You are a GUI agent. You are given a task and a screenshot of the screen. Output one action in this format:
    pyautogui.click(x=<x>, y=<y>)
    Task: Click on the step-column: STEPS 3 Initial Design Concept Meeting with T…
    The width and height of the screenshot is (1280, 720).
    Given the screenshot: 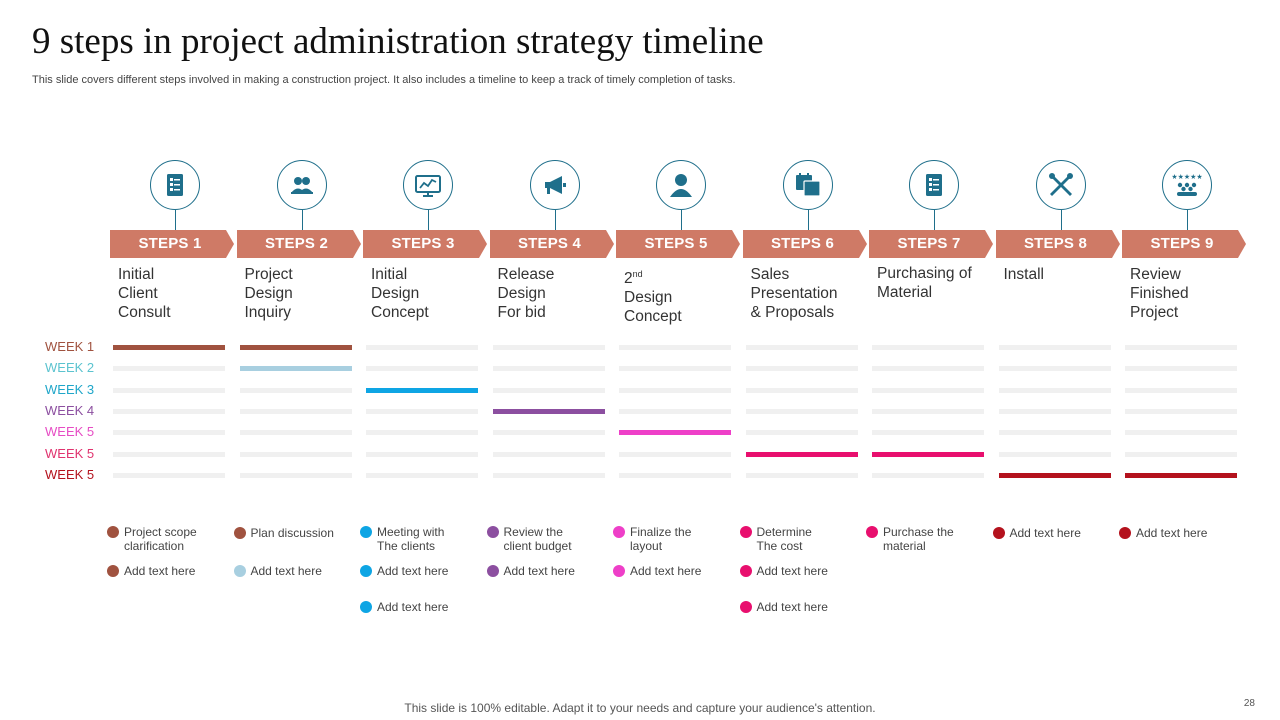 What is the action you would take?
    pyautogui.click(x=424, y=360)
    